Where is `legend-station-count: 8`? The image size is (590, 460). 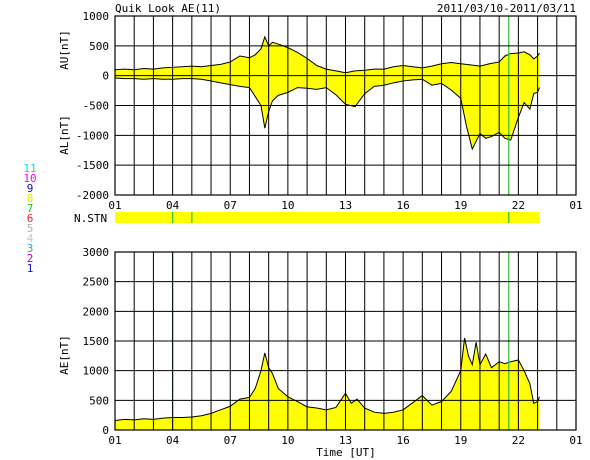
legend-station-count: 8 is located at coordinates (30, 198).